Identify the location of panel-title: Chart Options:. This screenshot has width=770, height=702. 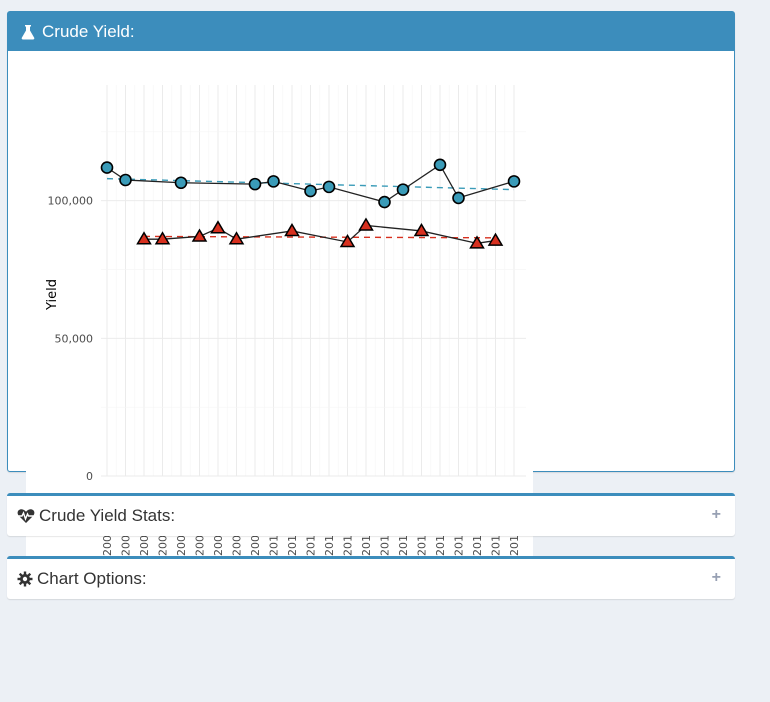
(92, 578).